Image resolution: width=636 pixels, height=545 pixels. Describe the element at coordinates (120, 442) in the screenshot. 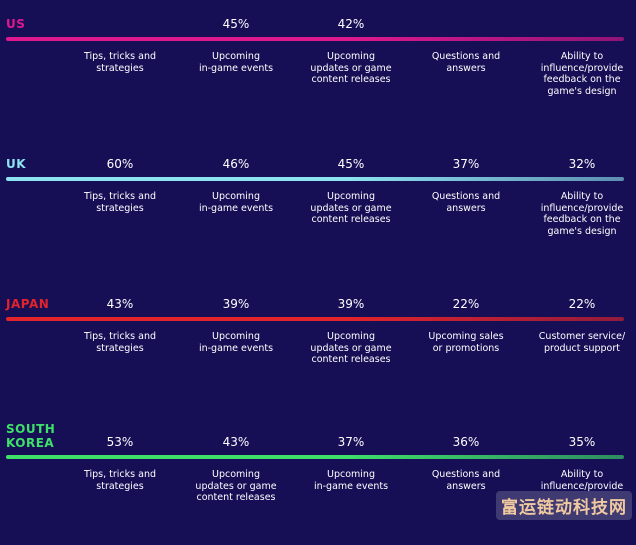

I see `percentage-value: 53%` at that location.